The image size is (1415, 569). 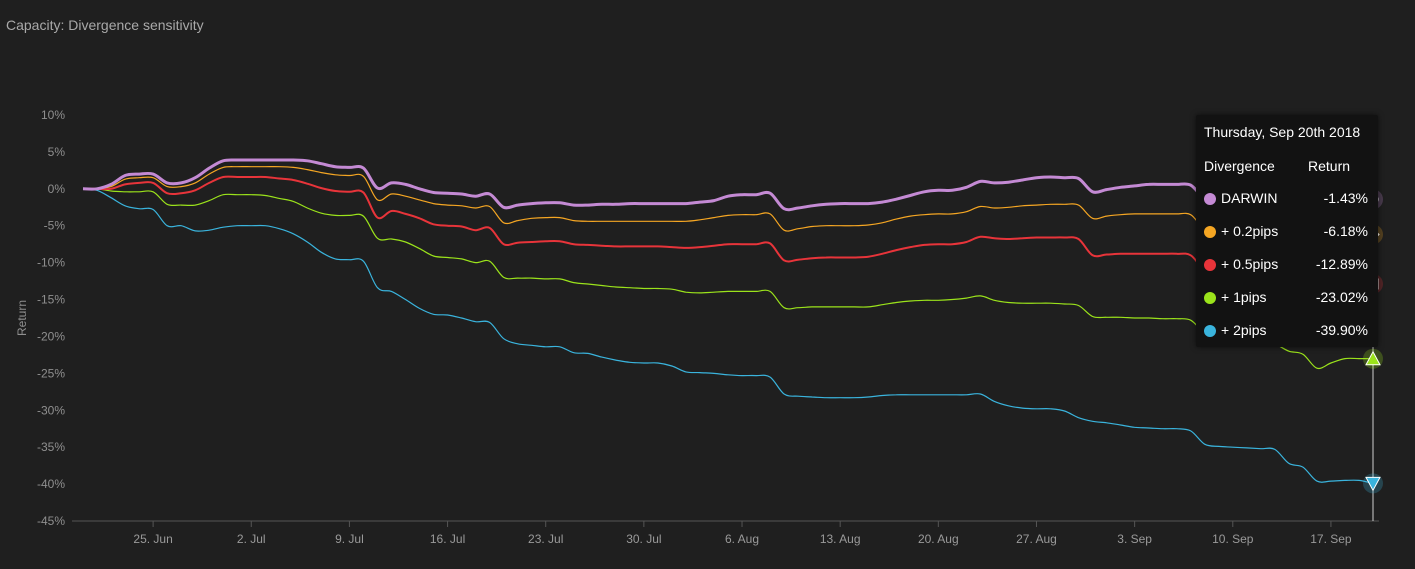 I want to click on x-tick-label: 16. Jul, so click(x=447, y=539).